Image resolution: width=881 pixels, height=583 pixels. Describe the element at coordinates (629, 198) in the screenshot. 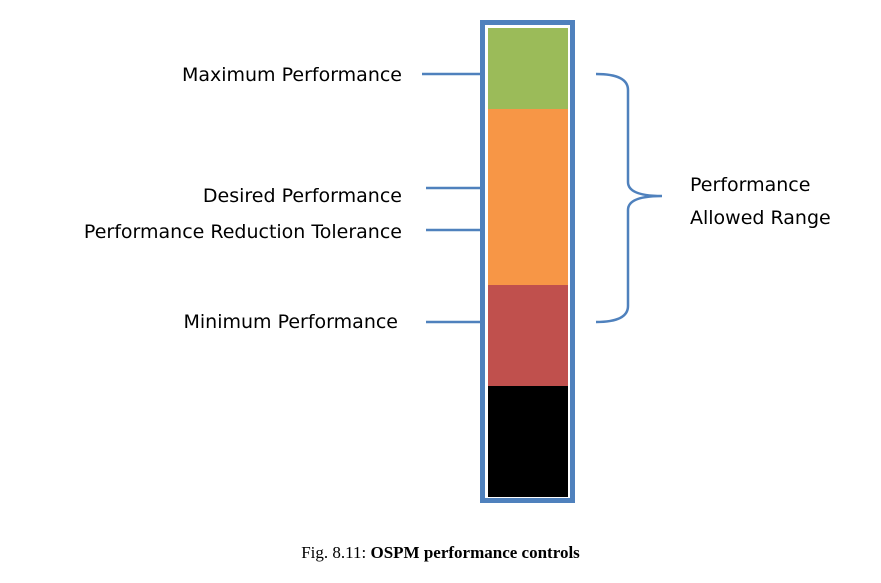

I see `allowed-range-brace` at that location.